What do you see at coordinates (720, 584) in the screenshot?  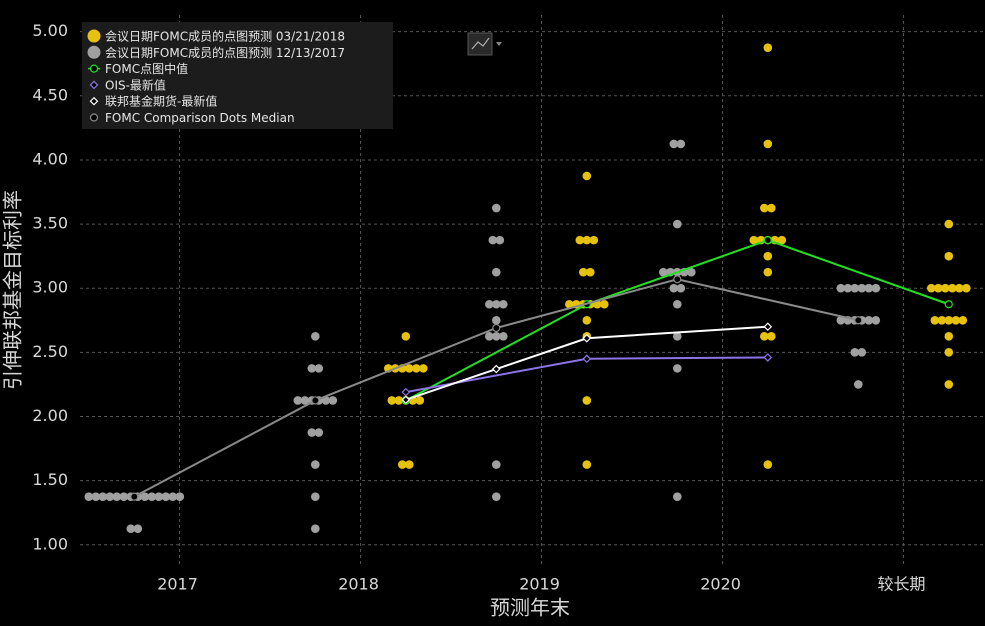 I see `x-tick-label: 2020` at bounding box center [720, 584].